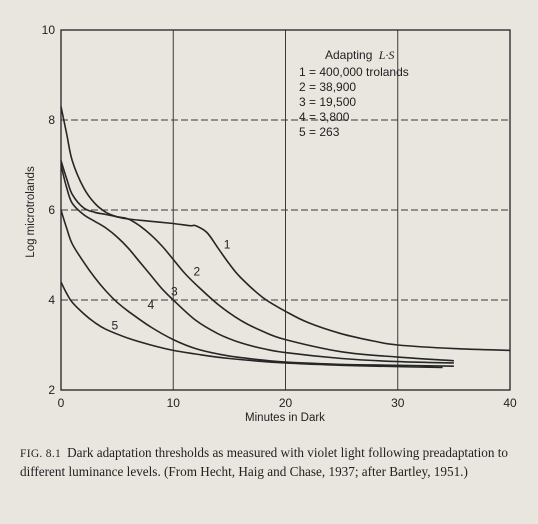 The width and height of the screenshot is (538, 524). I want to click on x-tick-label: 30, so click(398, 403).